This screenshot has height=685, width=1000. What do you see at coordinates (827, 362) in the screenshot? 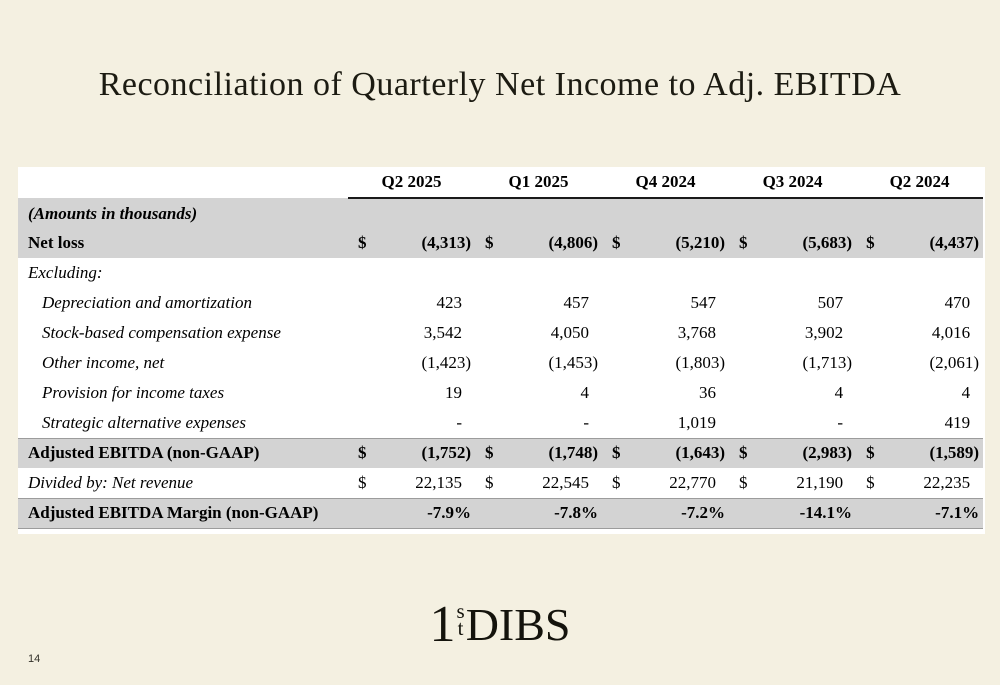
I see `cell-value: (1,713)` at bounding box center [827, 362].